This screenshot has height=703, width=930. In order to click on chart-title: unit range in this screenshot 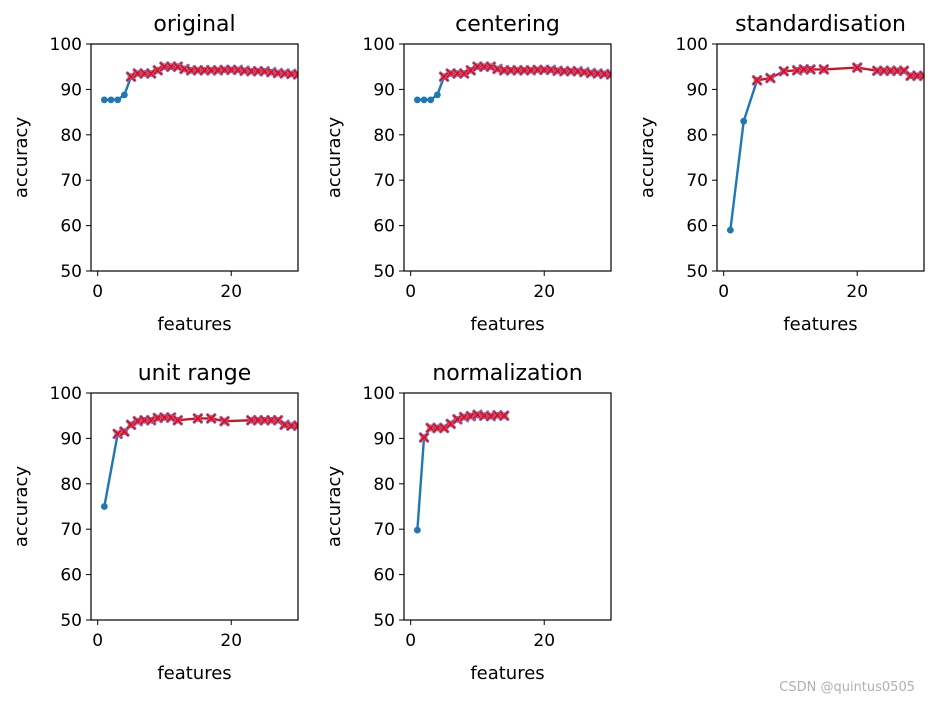, I will do `click(195, 373)`.